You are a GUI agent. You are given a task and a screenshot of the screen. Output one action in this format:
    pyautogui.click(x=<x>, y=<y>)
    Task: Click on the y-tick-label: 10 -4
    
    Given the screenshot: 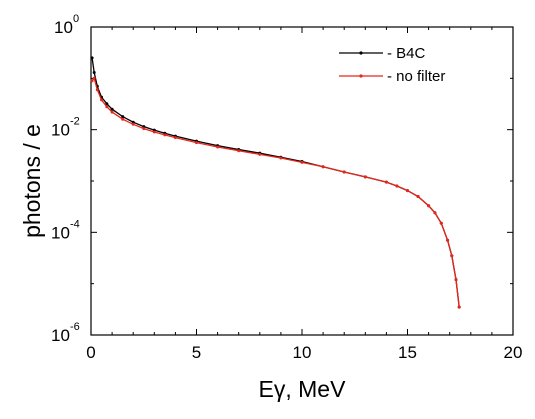 What is the action you would take?
    pyautogui.click(x=65, y=230)
    